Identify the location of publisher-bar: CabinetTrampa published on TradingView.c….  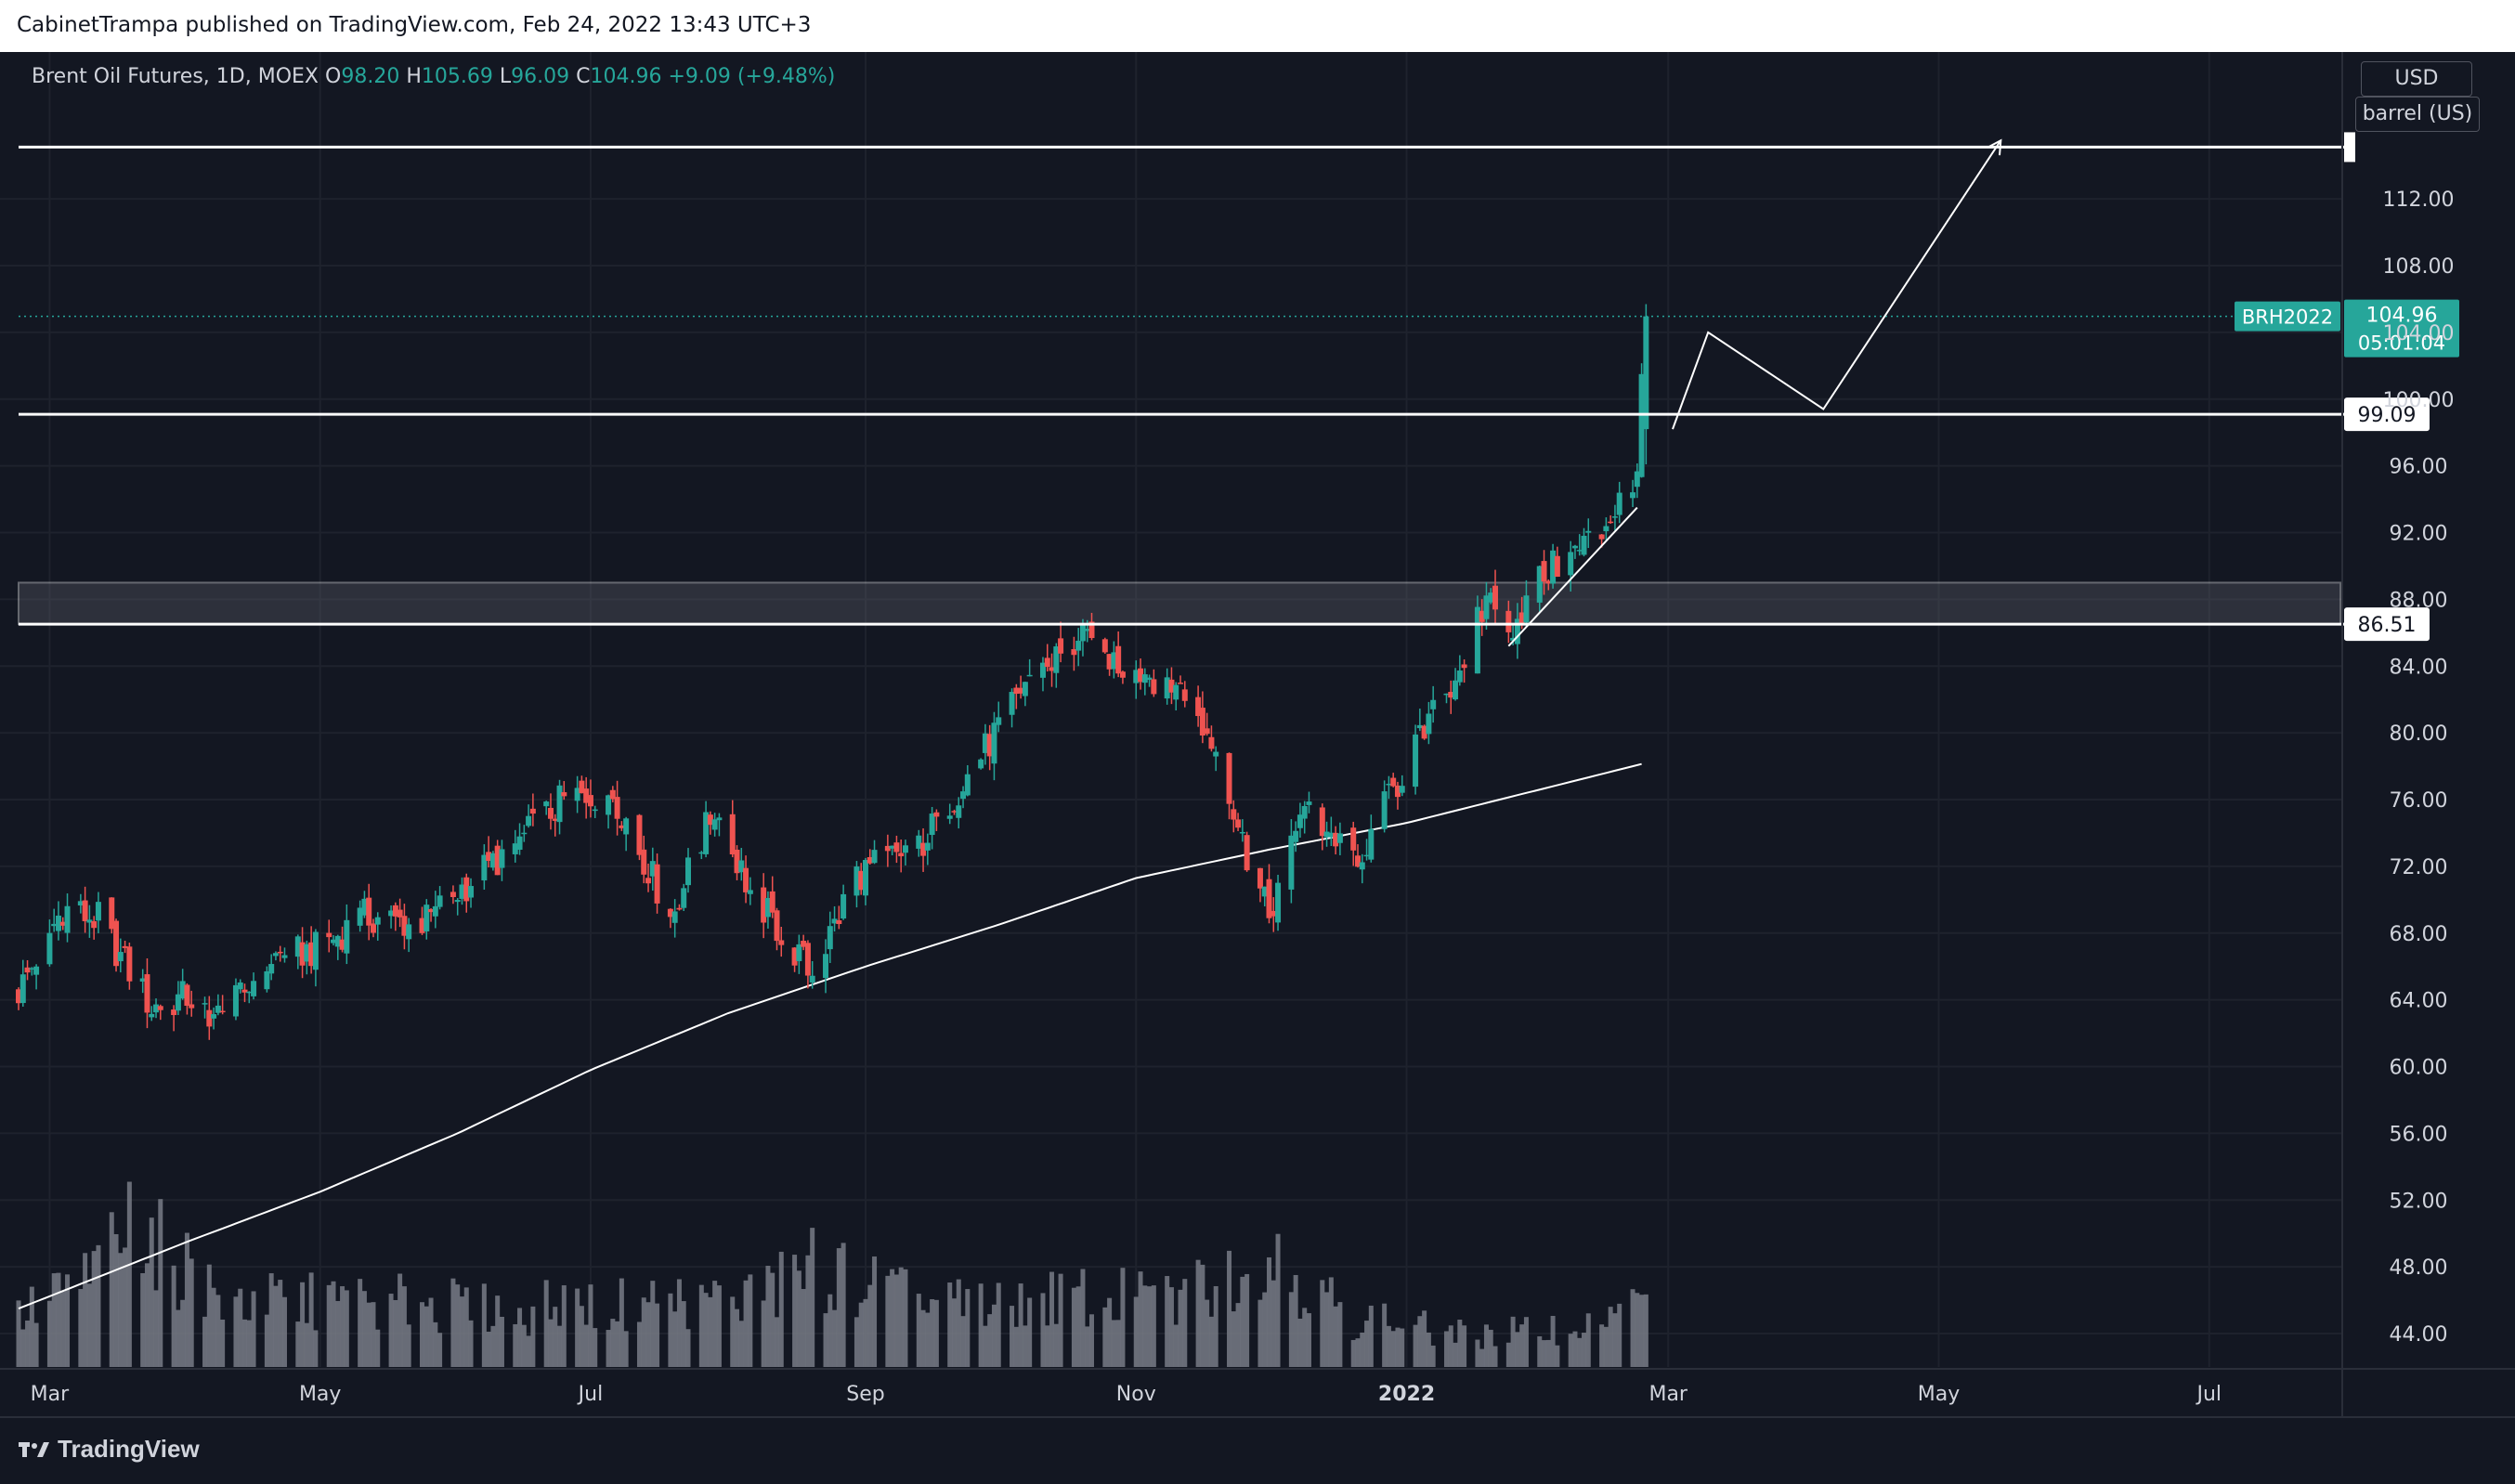
(1257, 26).